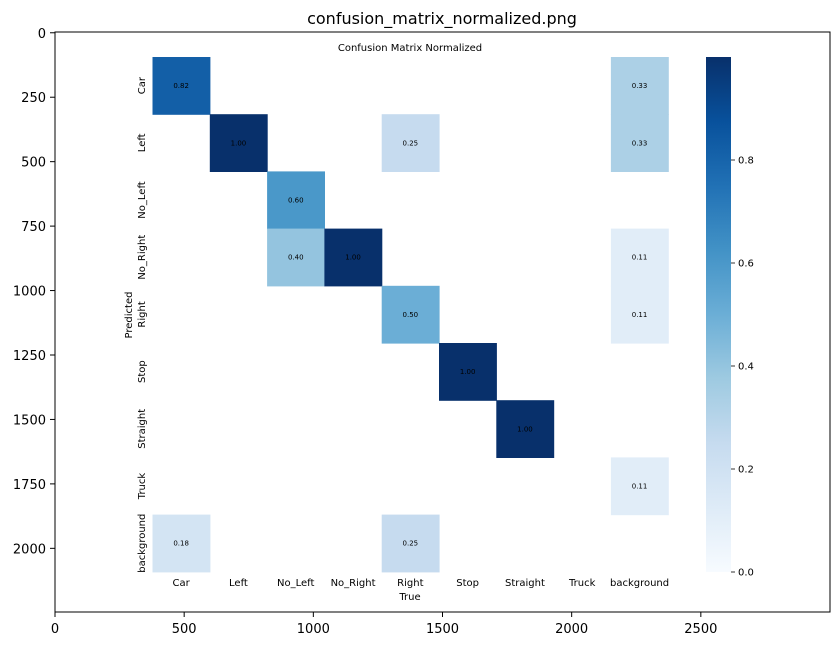 This screenshot has width=839, height=647. Describe the element at coordinates (142, 371) in the screenshot. I see `y-category-label: Stop` at that location.